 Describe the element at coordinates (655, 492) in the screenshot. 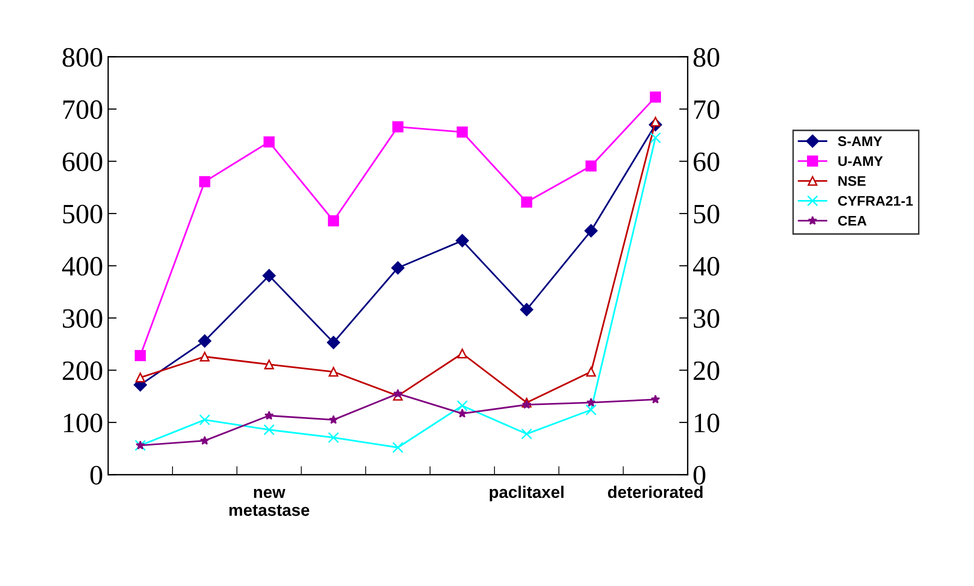

I see `x-tick-label: deteriorated` at that location.